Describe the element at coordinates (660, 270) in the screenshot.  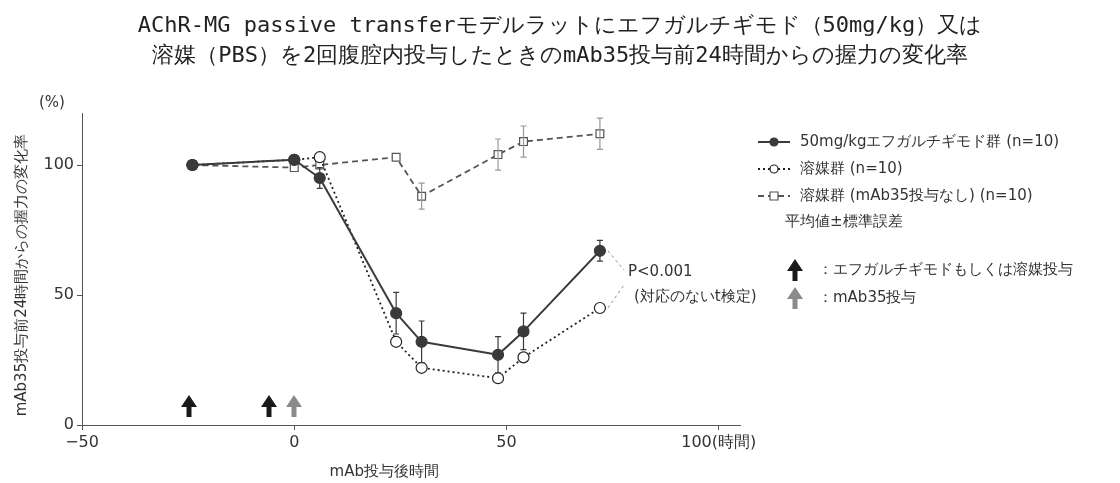
I see `annotation: P<0.001` at that location.